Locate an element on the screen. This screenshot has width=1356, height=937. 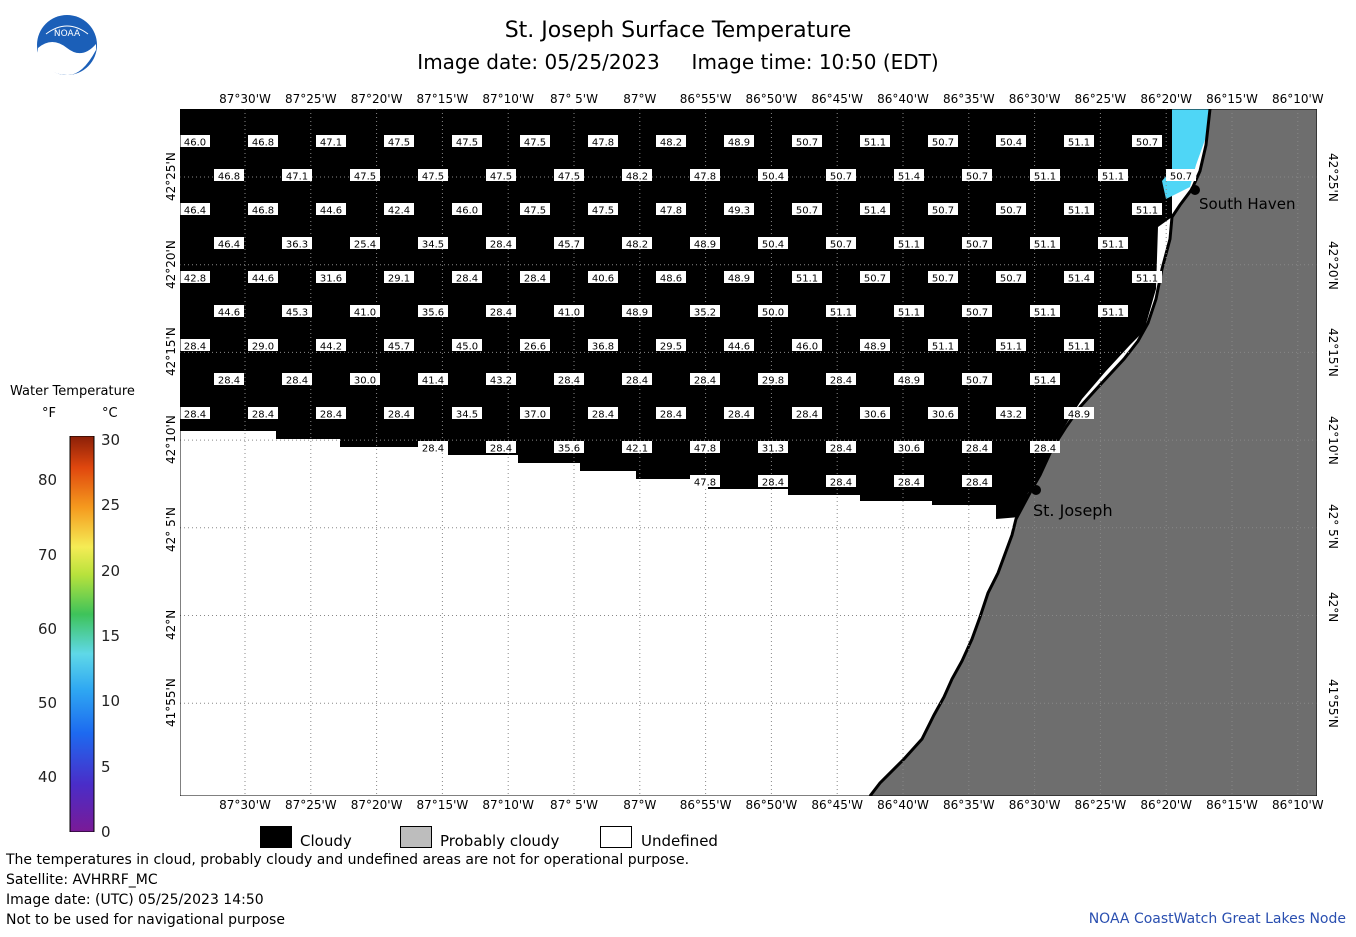
lon-label: 86°45'W is located at coordinates (837, 805).